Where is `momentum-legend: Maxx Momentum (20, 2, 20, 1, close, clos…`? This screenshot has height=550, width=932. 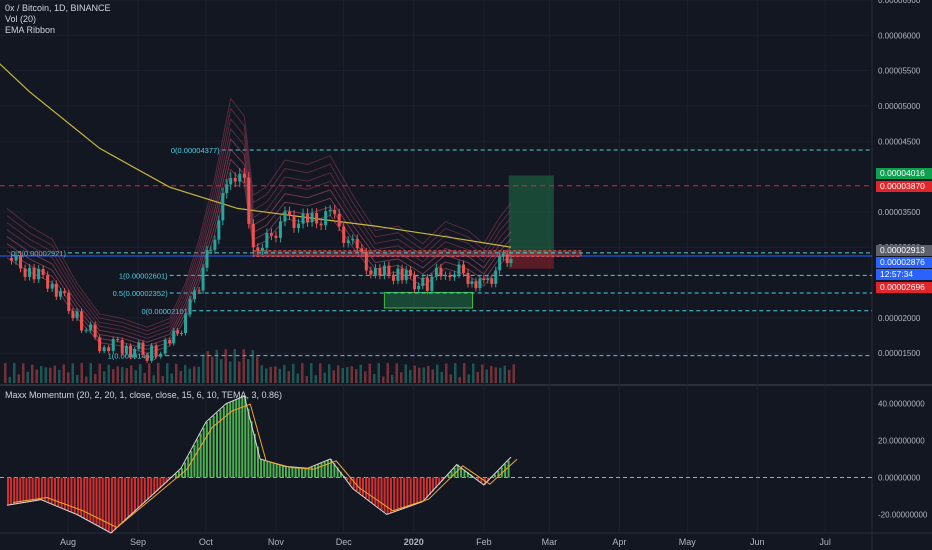
momentum-legend: Maxx Momentum (20, 2, 20, 1, close, clos… is located at coordinates (143, 395).